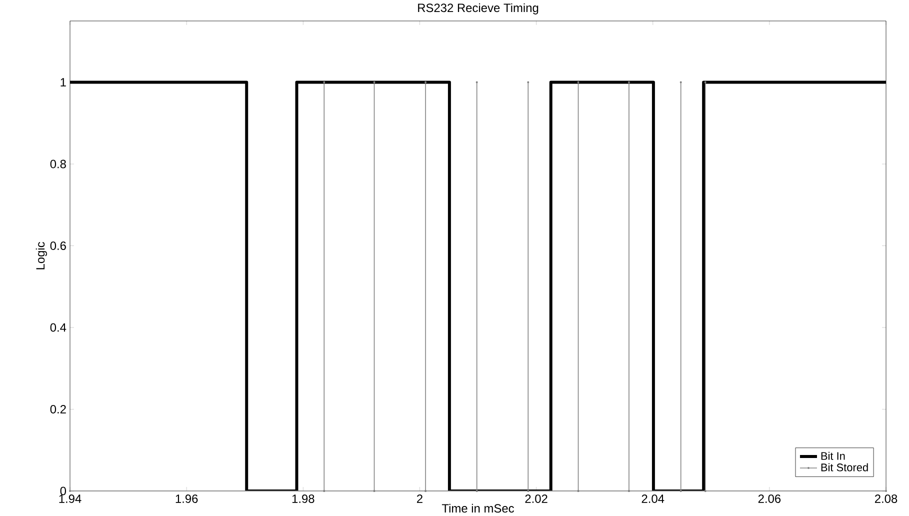 Image resolution: width=909 pixels, height=516 pixels. Describe the element at coordinates (536, 498) in the screenshot. I see `x-tick-label: 2.02` at that location.